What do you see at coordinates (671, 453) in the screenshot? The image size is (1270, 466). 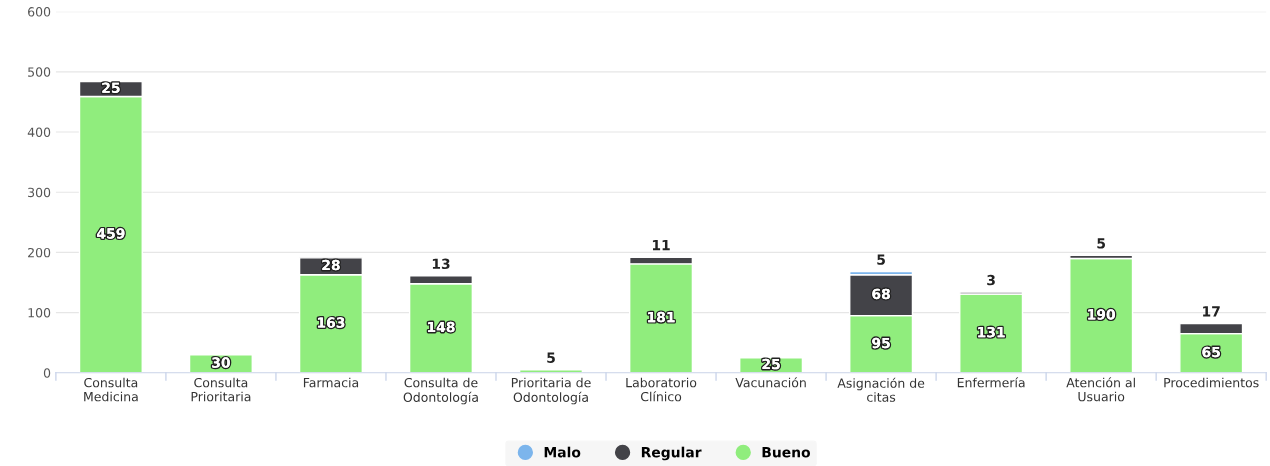 I see `legend-label: Regular` at bounding box center [671, 453].